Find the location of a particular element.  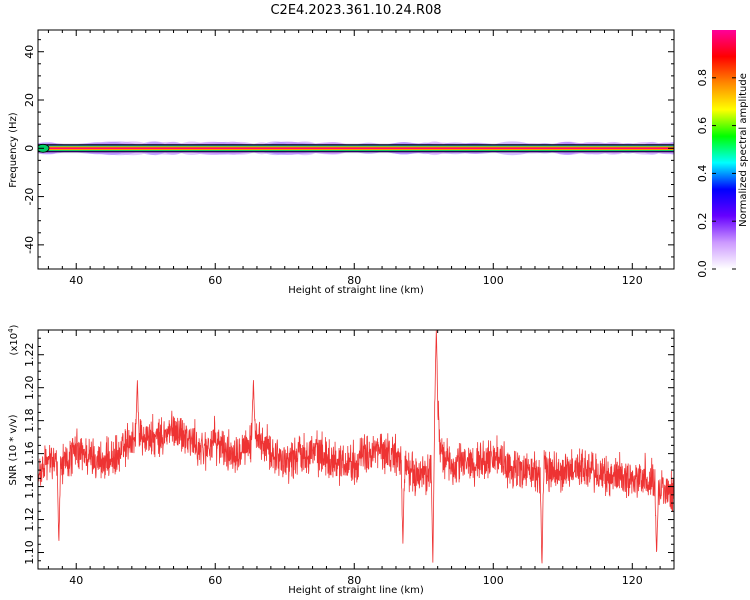

snr-y-tick-label: 1.16 is located at coordinates (29, 453).